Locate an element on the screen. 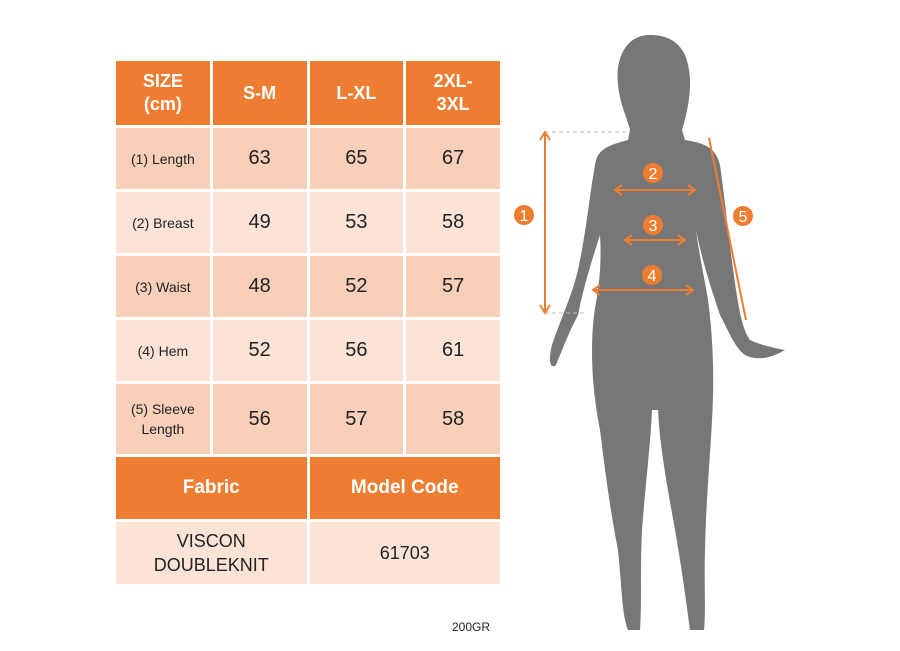 The width and height of the screenshot is (900, 651). table-row: (3) Waist 48 52 57 is located at coordinates (308, 286).